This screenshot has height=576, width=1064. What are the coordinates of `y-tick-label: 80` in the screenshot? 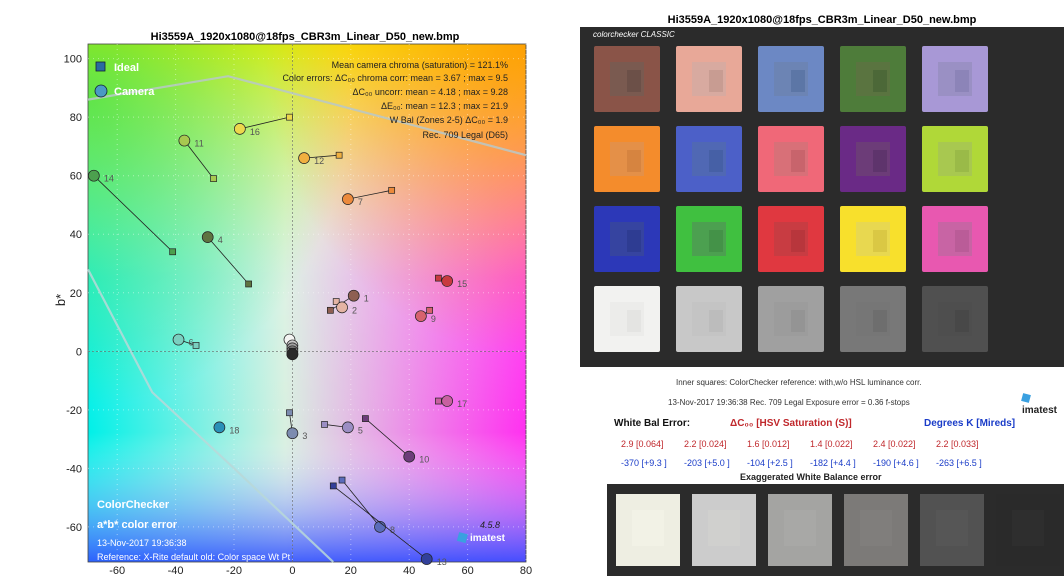 It's located at (76, 118).